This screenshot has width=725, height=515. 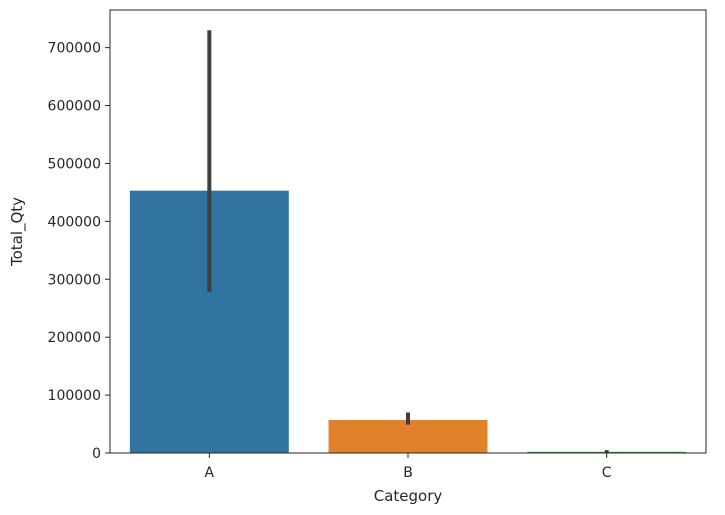 I want to click on y-axis-label: Total_Qty, so click(x=17, y=232).